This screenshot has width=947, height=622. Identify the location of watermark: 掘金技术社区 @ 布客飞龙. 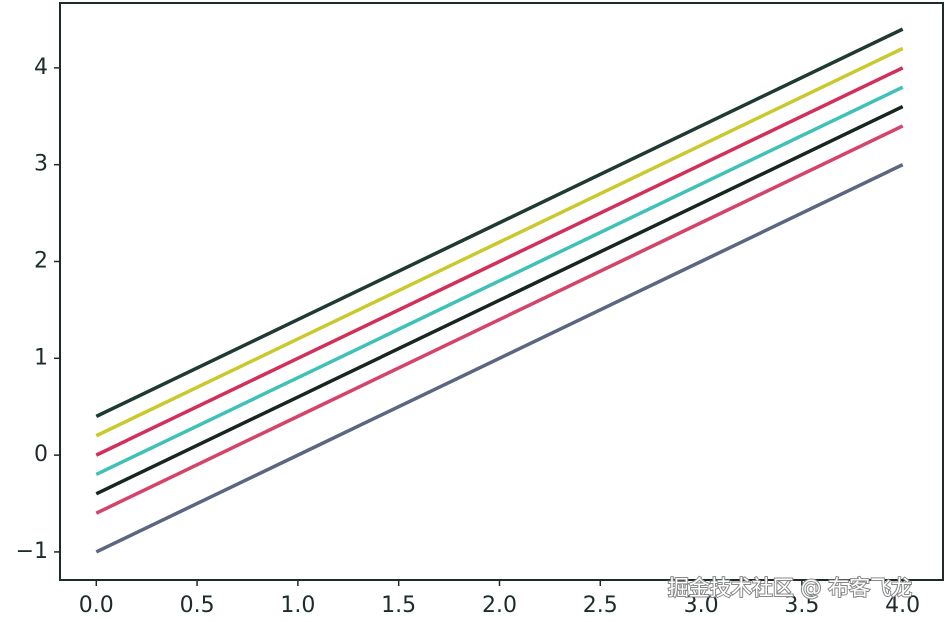
(790, 588).